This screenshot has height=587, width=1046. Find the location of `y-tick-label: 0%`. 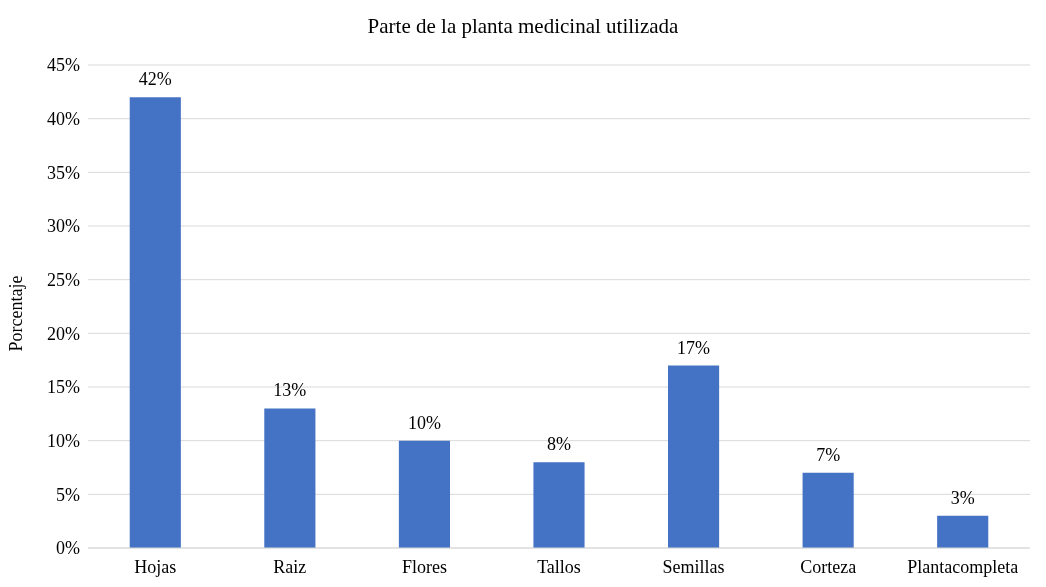

y-tick-label: 0% is located at coordinates (68, 548).